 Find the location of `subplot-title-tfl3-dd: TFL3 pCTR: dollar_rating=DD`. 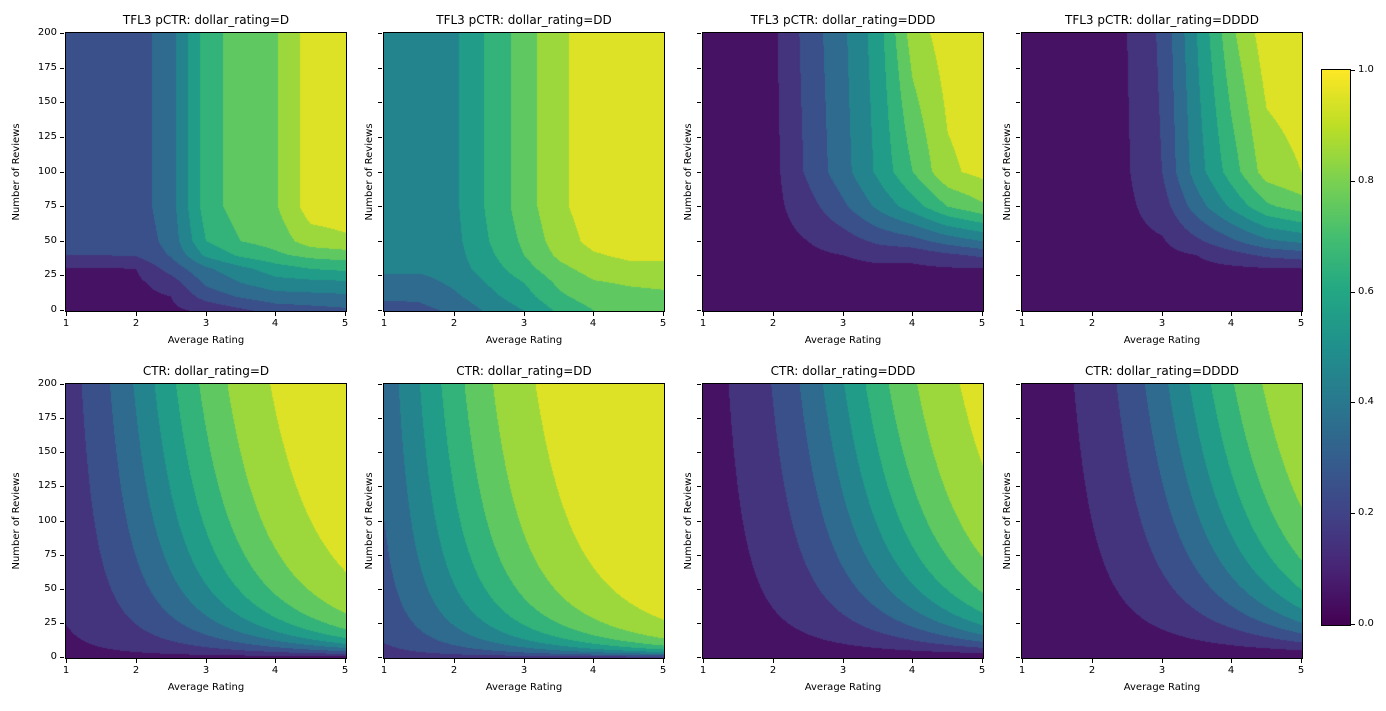

subplot-title-tfl3-dd: TFL3 pCTR: dollar_rating=DD is located at coordinates (524, 20).